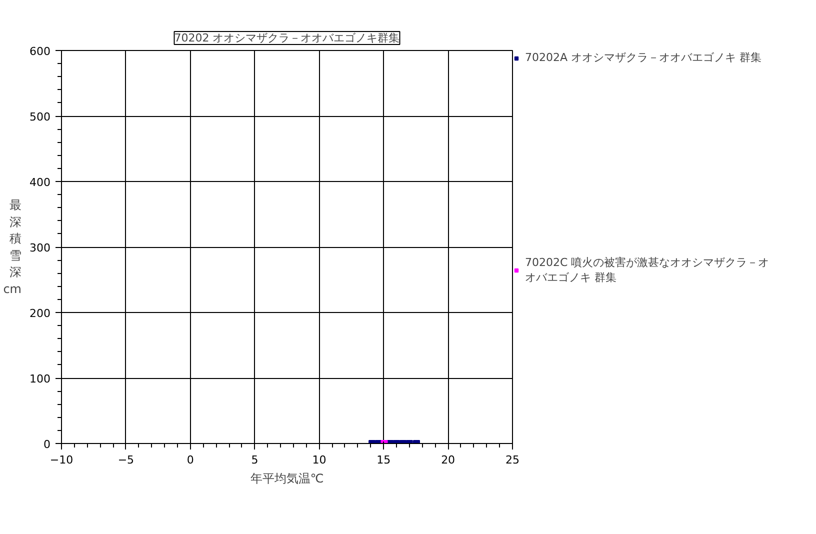 This screenshot has height=534, width=816. What do you see at coordinates (40, 379) in the screenshot?
I see `y-tick-label: 100` at bounding box center [40, 379].